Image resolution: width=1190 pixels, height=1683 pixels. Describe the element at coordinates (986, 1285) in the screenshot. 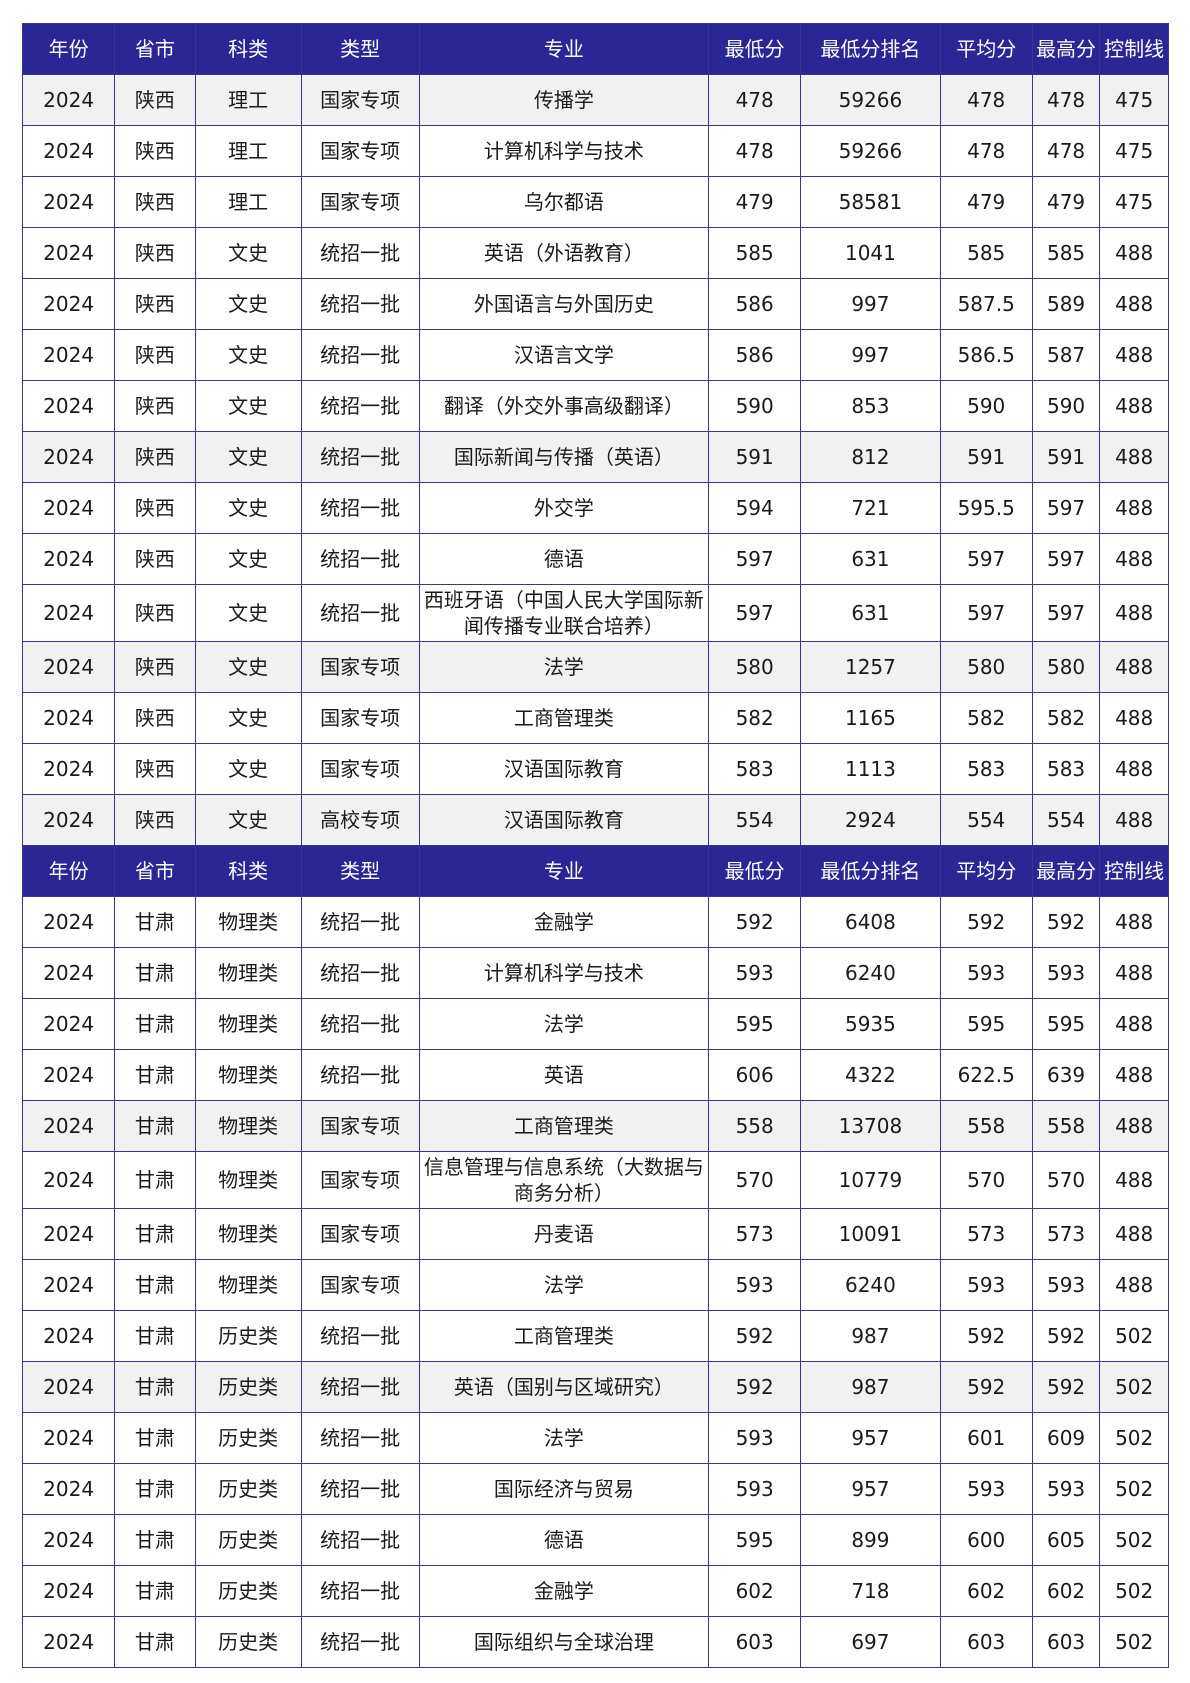

I see `cell-avg-score: 593` at that location.